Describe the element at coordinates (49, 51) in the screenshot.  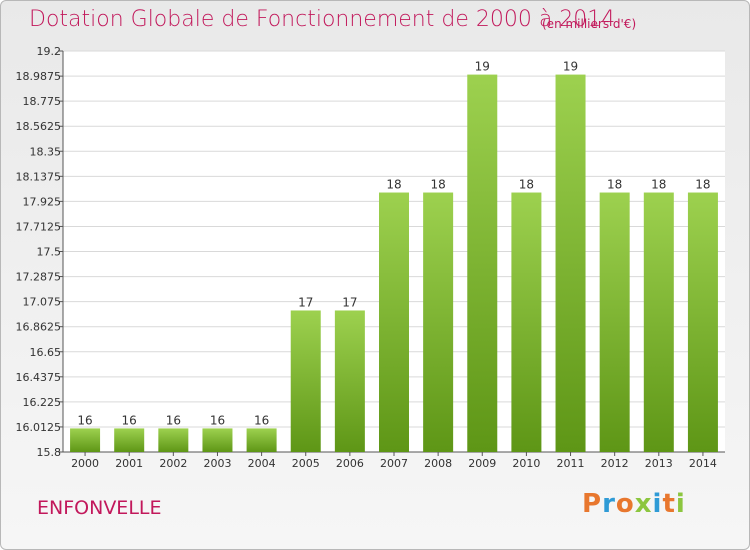
I see `y-tick-label: 19.2` at that location.